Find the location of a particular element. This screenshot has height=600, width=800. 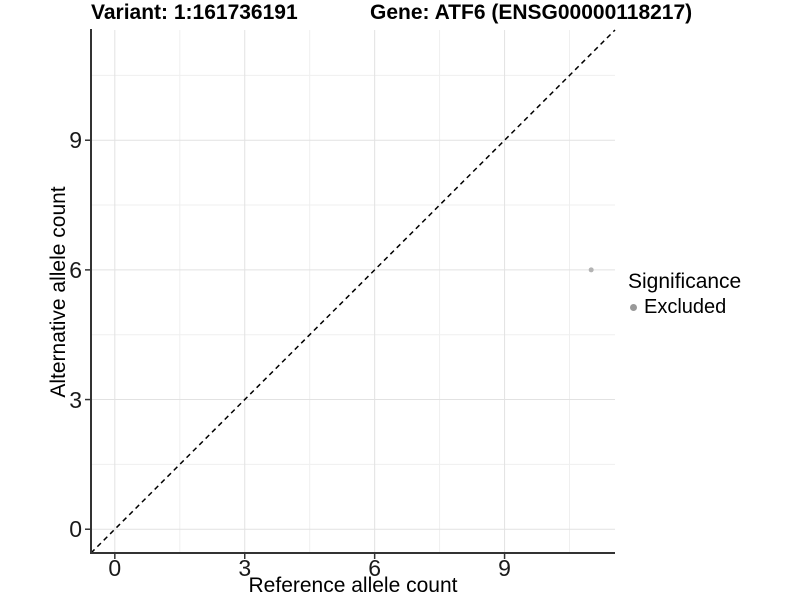

legend-item-label: Excluded is located at coordinates (685, 307).